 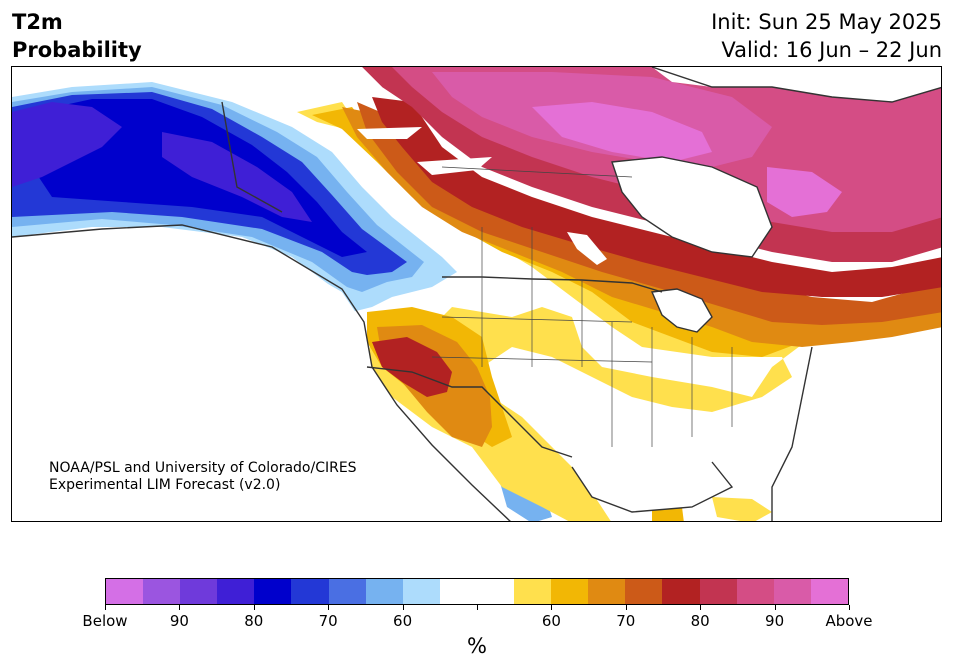 What do you see at coordinates (237, 177) in the screenshot?
I see `below-90-region-interior` at bounding box center [237, 177].